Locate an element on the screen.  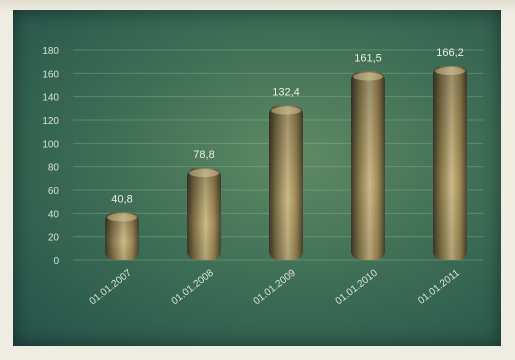
bar-value-label: 40,8 is located at coordinates (121, 199).